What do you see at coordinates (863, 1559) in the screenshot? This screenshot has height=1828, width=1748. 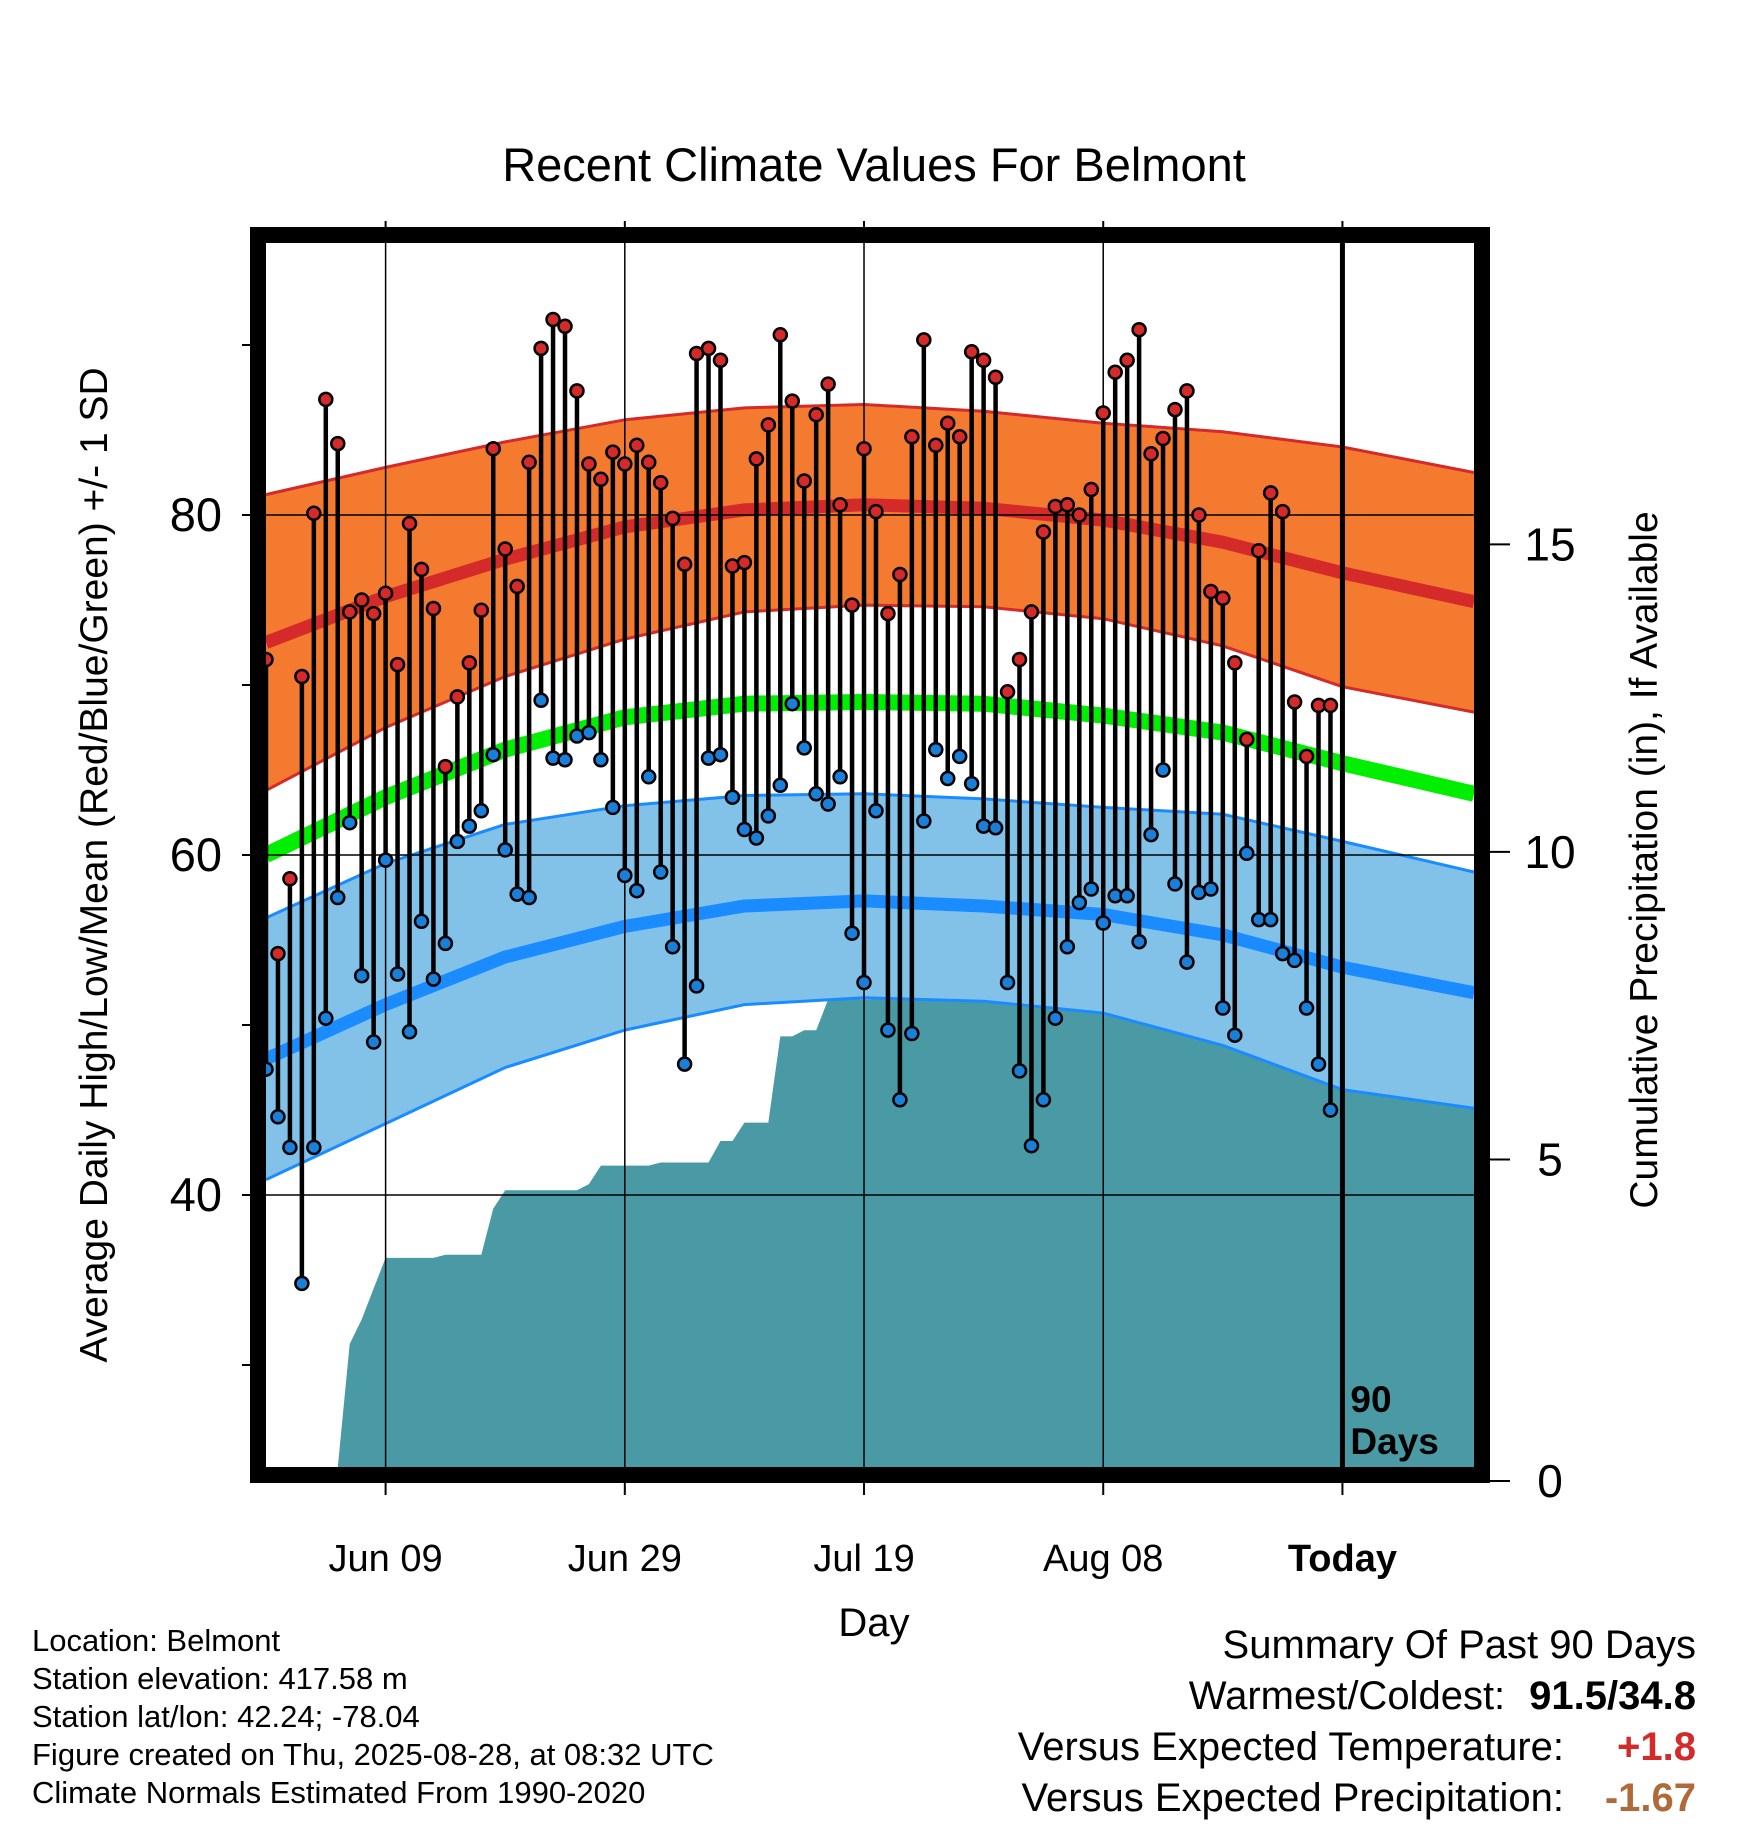 I see `x-tick-label: Jul 19` at bounding box center [863, 1559].